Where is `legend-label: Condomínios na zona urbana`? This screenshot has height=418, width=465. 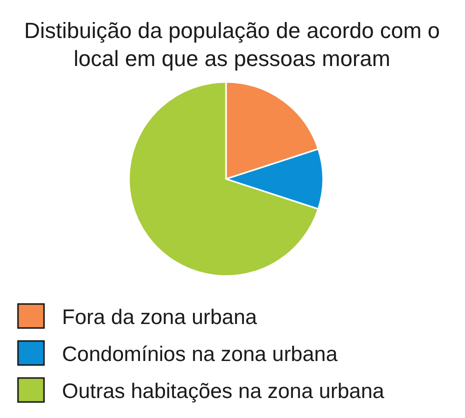
legend-label: Condomínios na zona urbana is located at coordinates (200, 354).